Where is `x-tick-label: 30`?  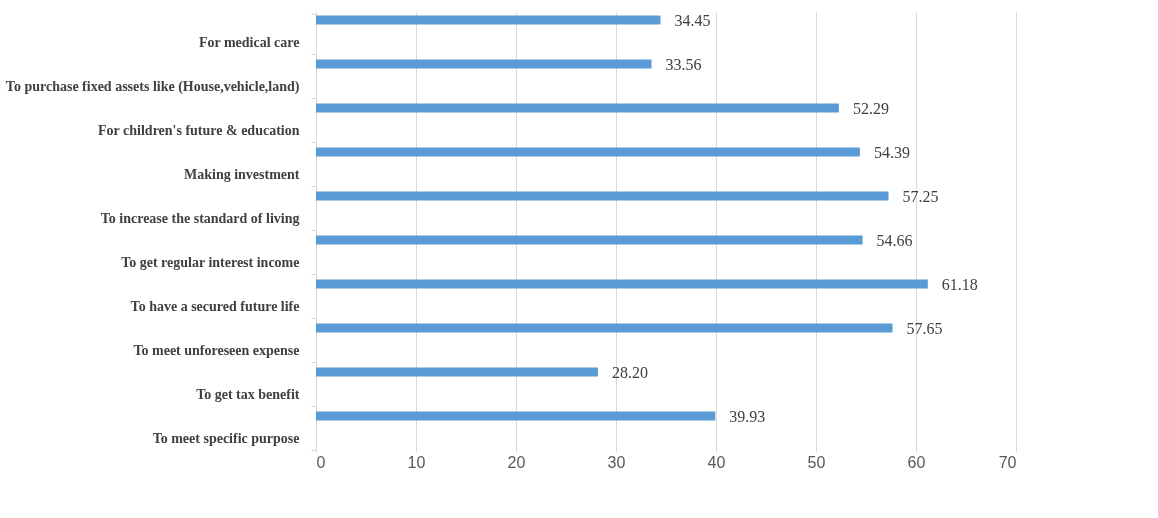 x-tick-label: 30 is located at coordinates (616, 462).